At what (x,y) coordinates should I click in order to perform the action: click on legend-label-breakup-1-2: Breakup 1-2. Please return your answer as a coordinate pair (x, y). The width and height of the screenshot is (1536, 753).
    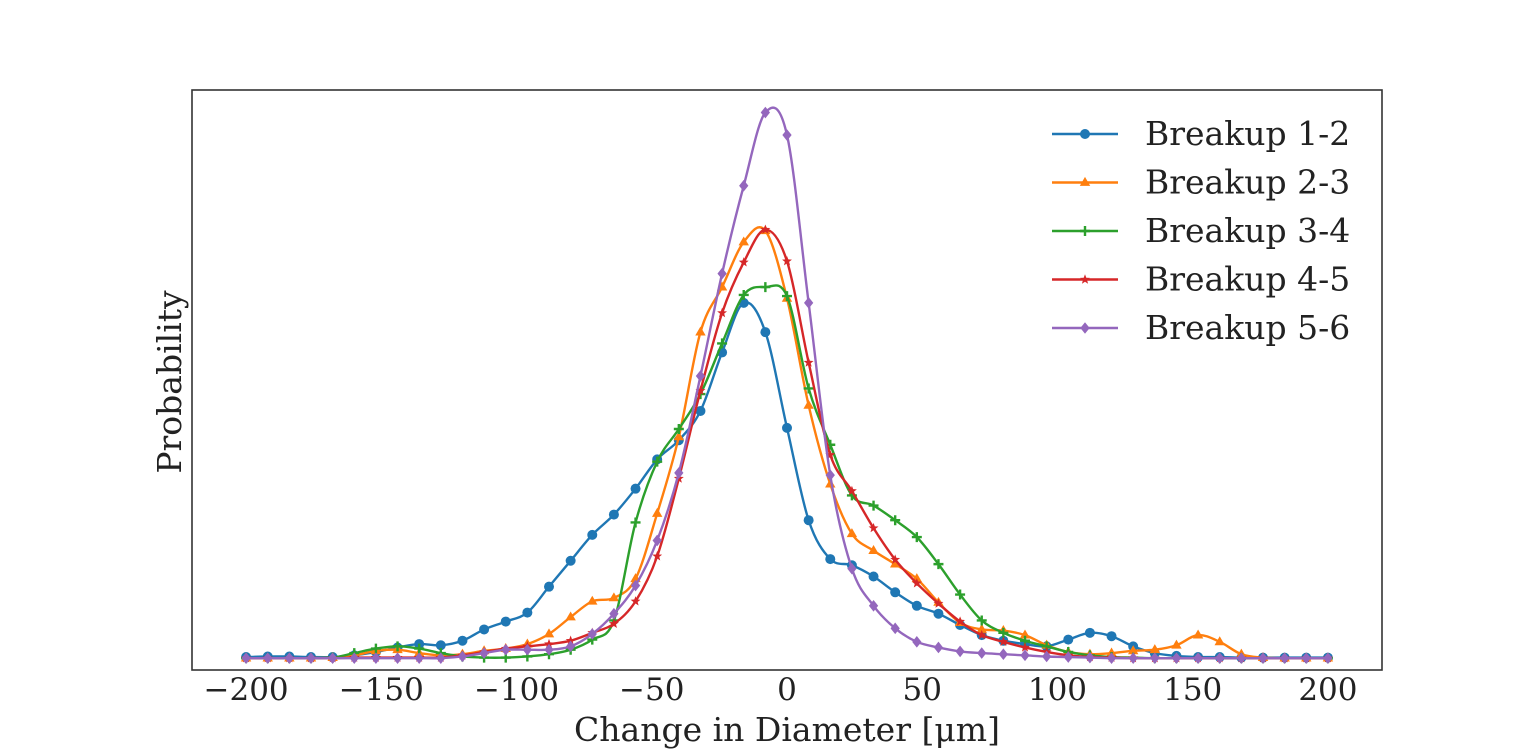
    Looking at the image, I should click on (1247, 133).